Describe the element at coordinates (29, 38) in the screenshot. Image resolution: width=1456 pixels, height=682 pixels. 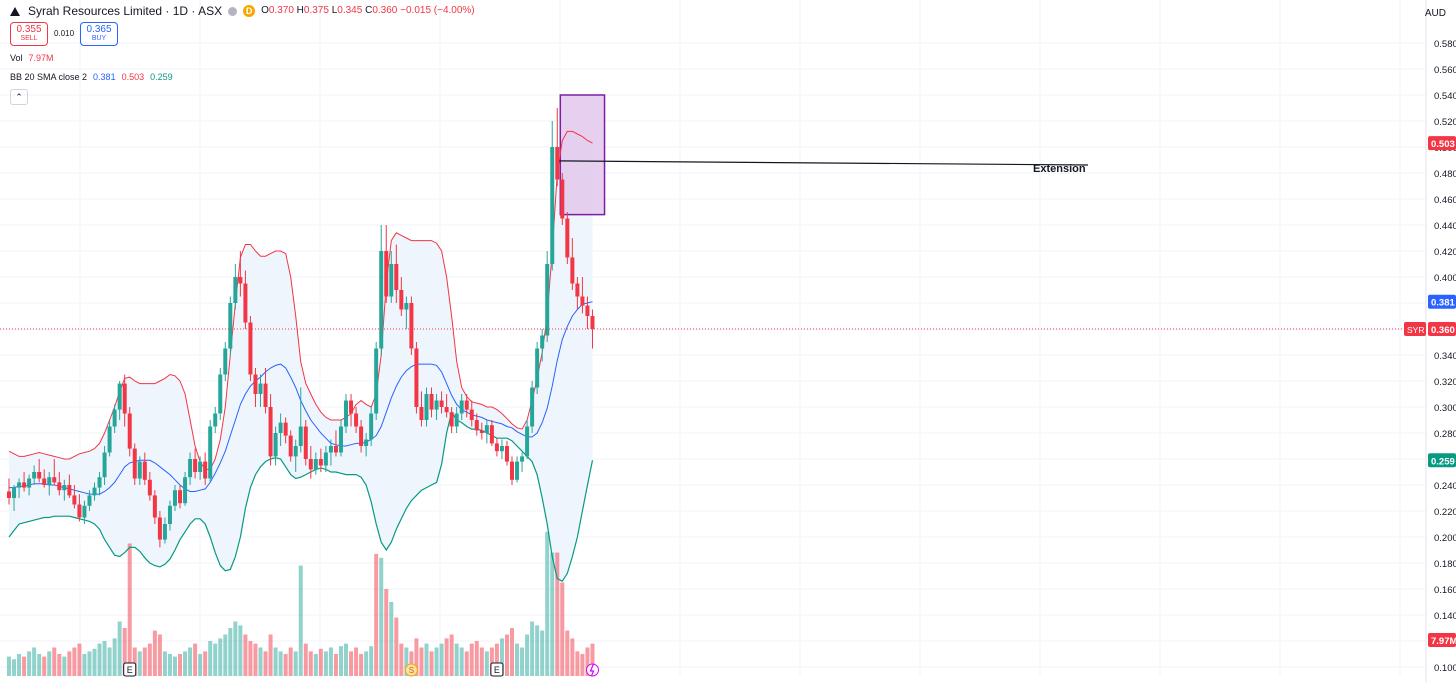
I see `sell-label: SELL` at that location.